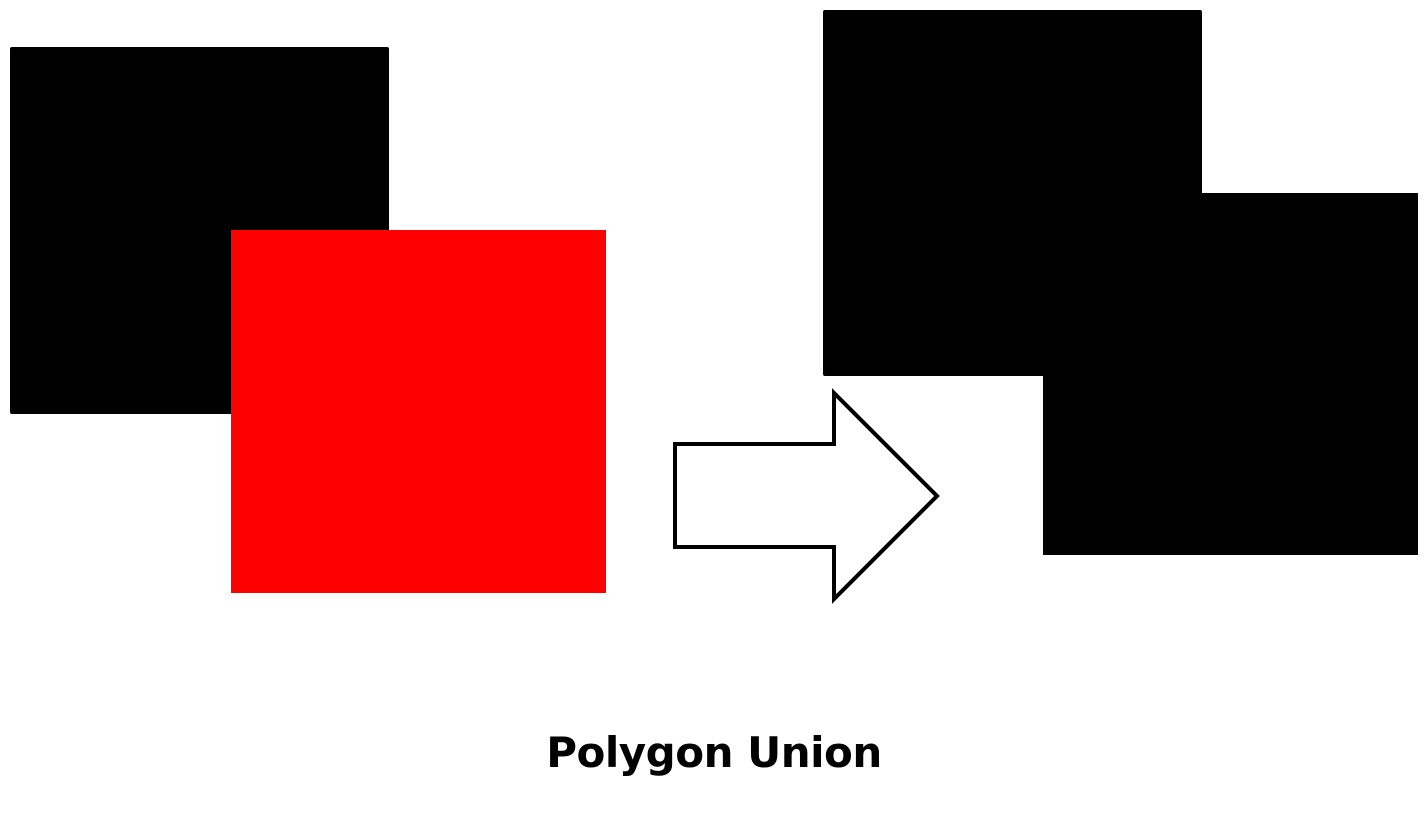  I want to click on input-polygon-red, so click(418, 411).